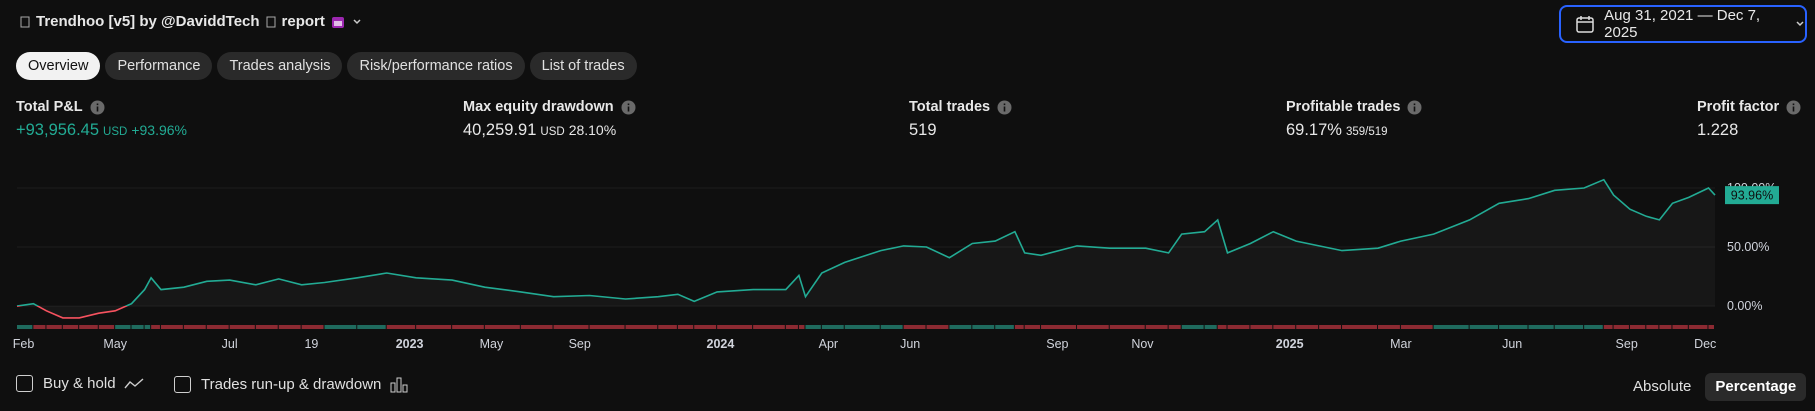 The width and height of the screenshot is (1815, 411). I want to click on option-label: Trades run-up & drawdown, so click(291, 384).